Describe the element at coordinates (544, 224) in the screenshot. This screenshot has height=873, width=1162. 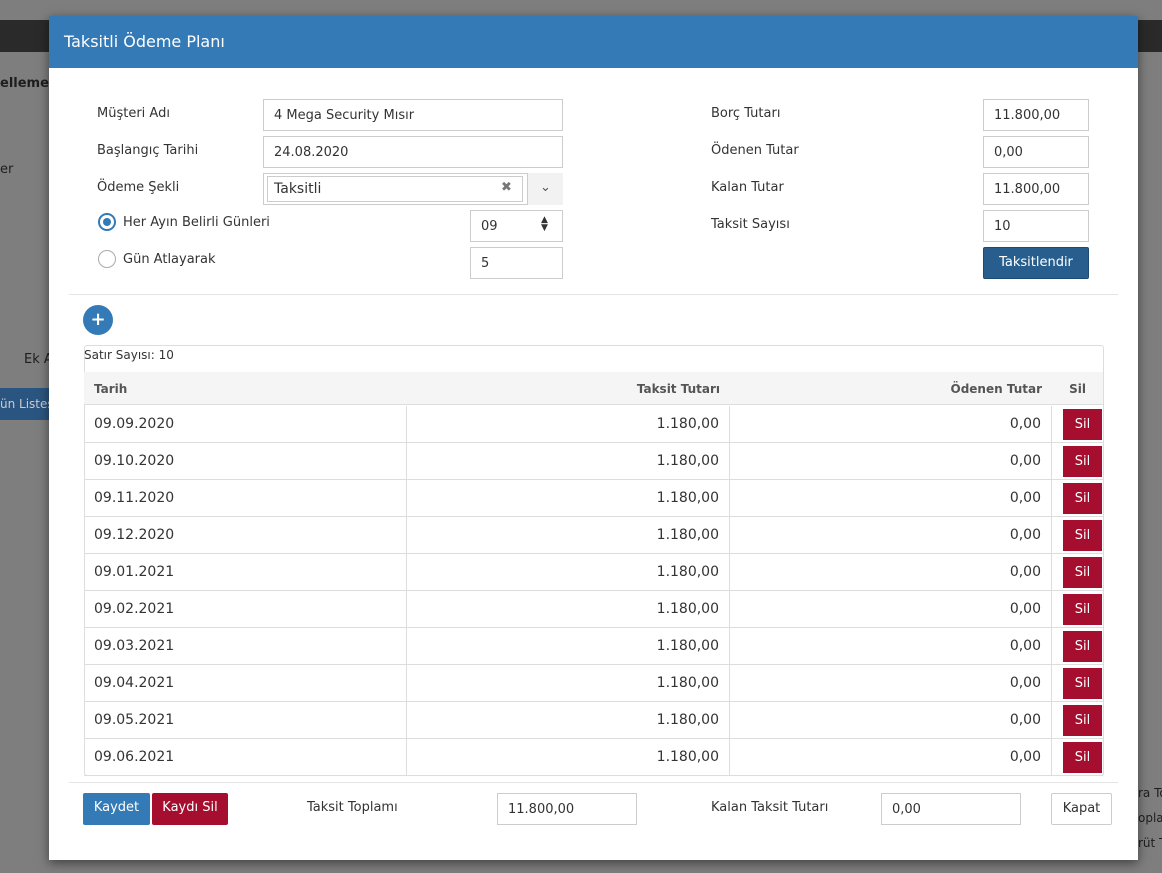
I see `spinner: ▲ ▼` at that location.